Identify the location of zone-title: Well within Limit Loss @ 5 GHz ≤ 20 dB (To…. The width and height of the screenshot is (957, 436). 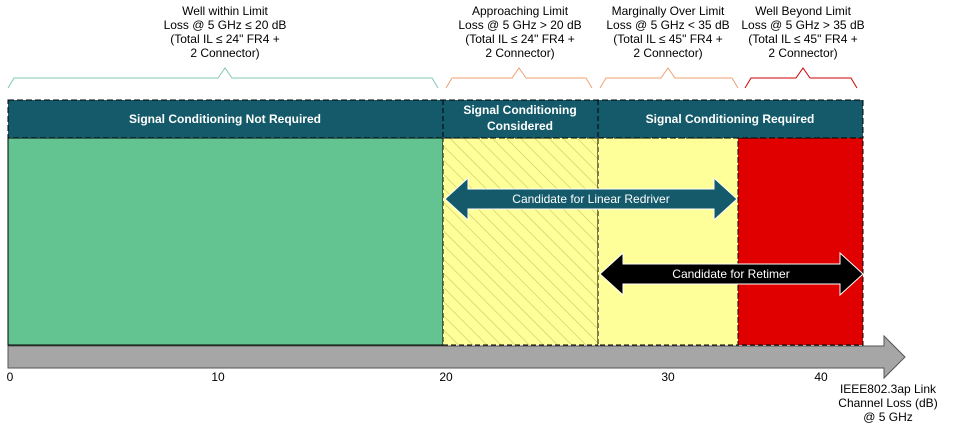
(225, 32).